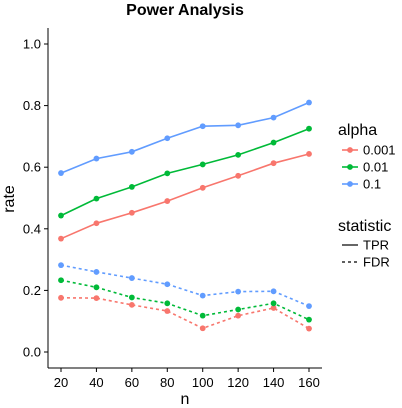 Image resolution: width=402 pixels, height=408 pixels. What do you see at coordinates (185, 10) in the screenshot?
I see `chart-title: Power Analysis` at bounding box center [185, 10].